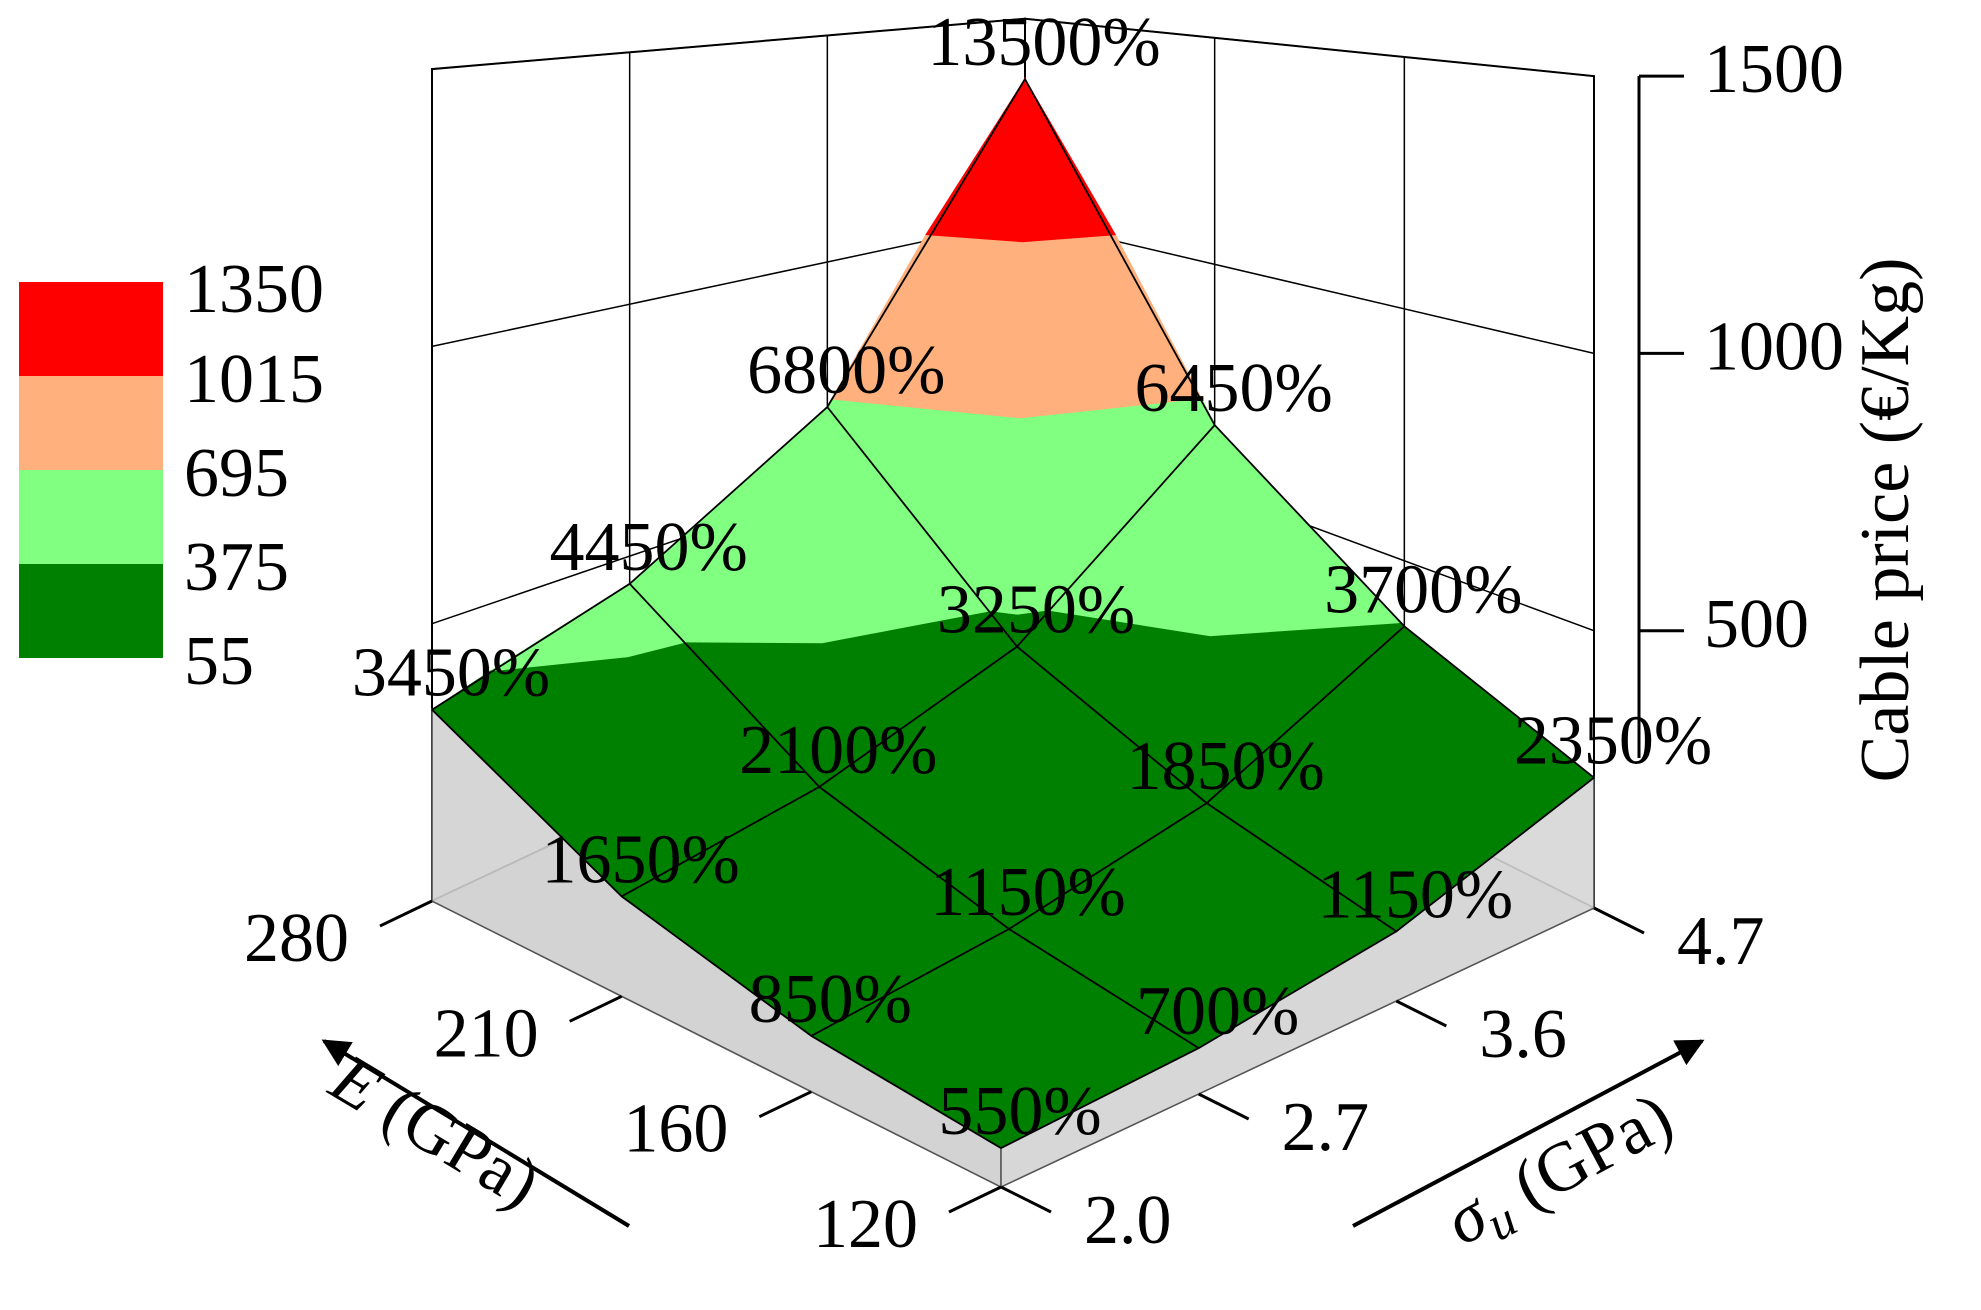  I want to click on point-label: 13500%, so click(1043, 42).